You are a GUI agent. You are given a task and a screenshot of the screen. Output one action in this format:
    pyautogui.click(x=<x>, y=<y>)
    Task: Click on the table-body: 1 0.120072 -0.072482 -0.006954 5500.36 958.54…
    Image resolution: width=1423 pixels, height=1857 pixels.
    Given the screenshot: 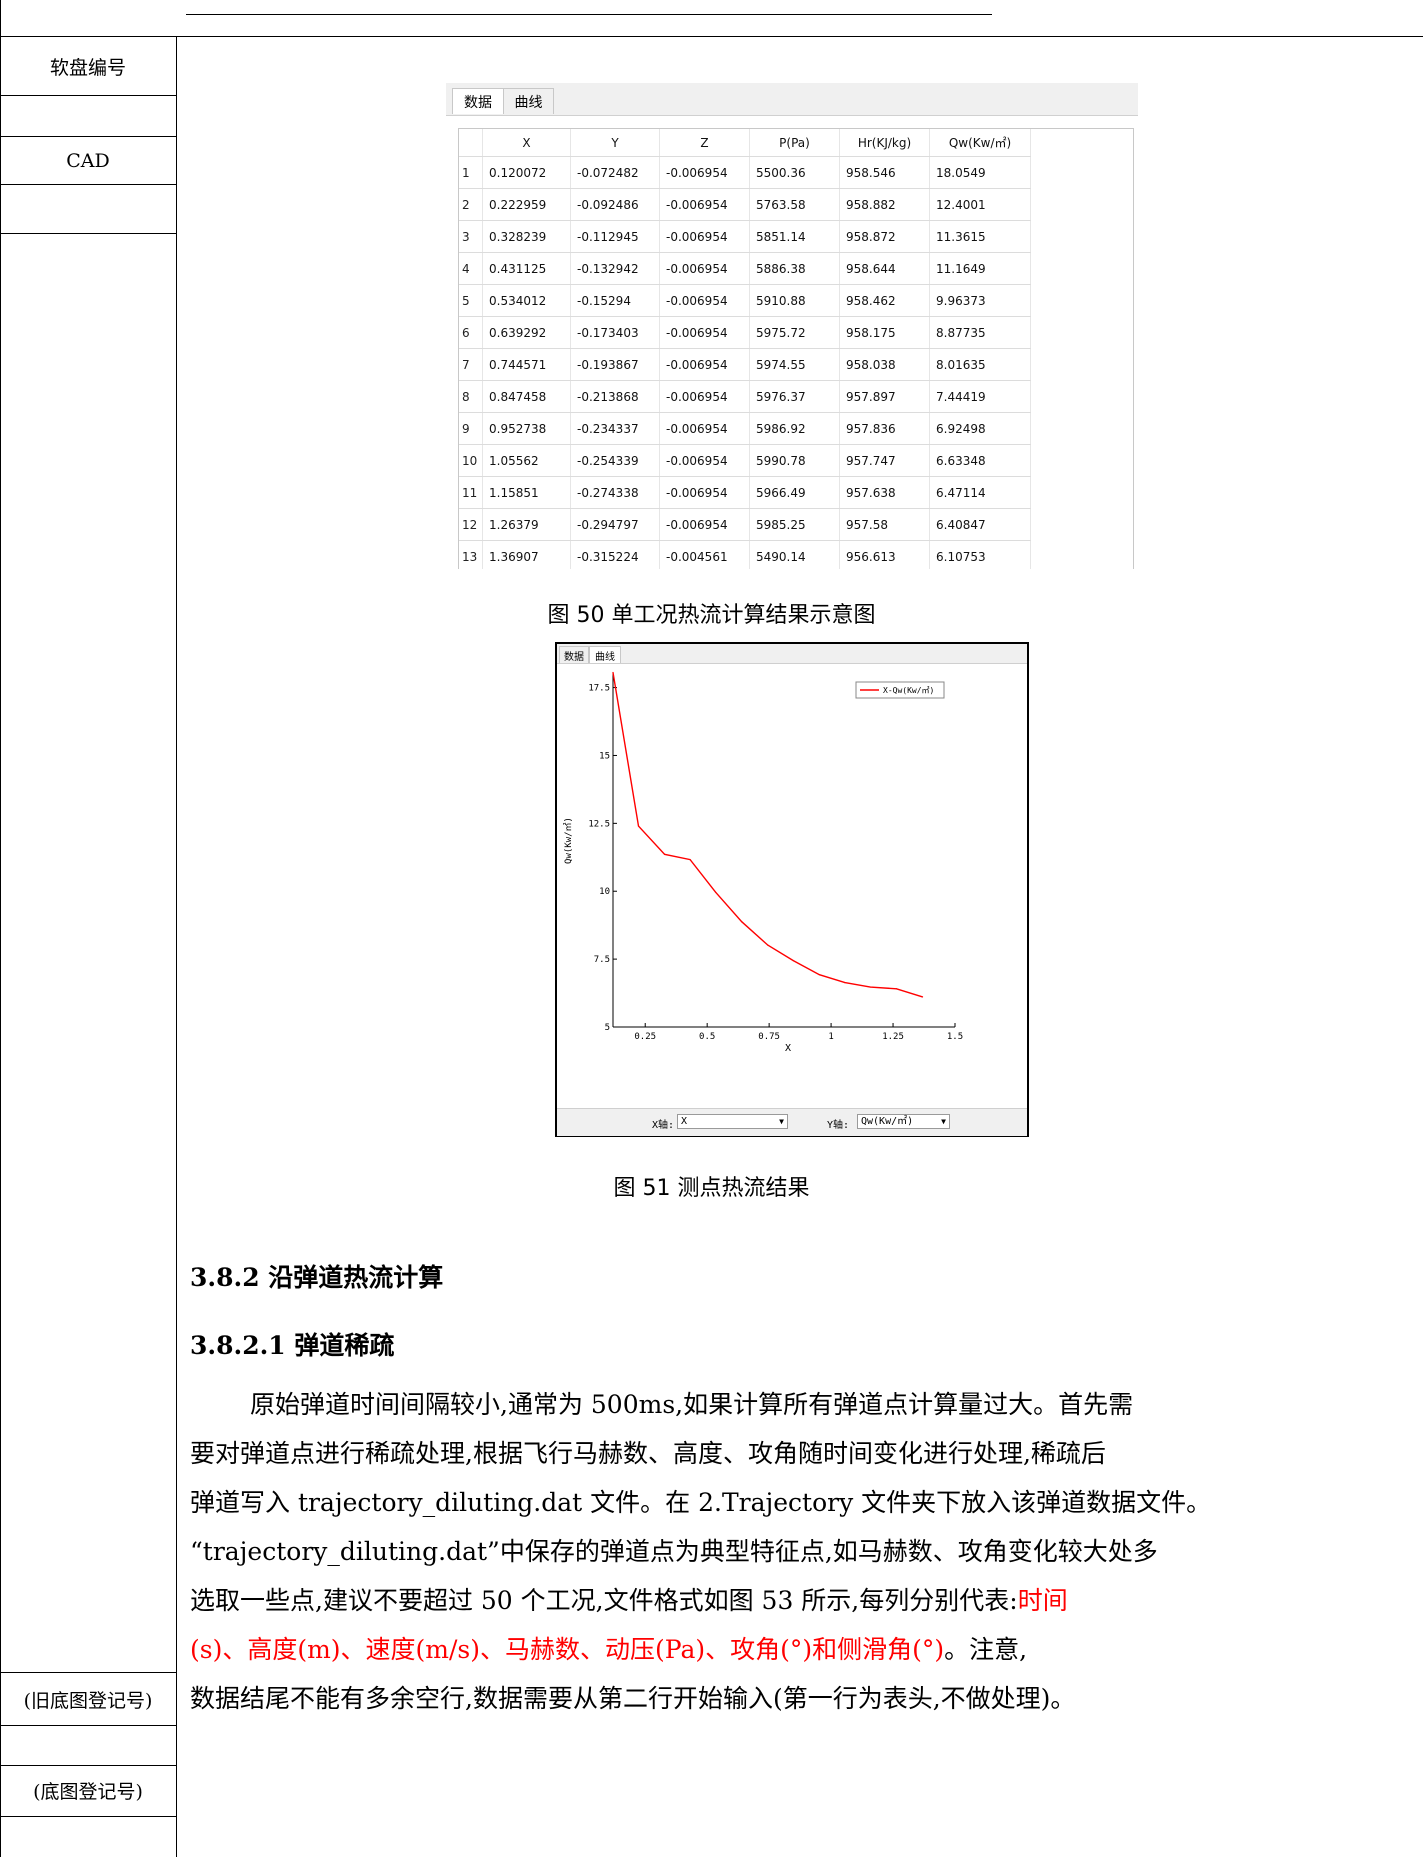 What is the action you would take?
    pyautogui.click(x=745, y=362)
    